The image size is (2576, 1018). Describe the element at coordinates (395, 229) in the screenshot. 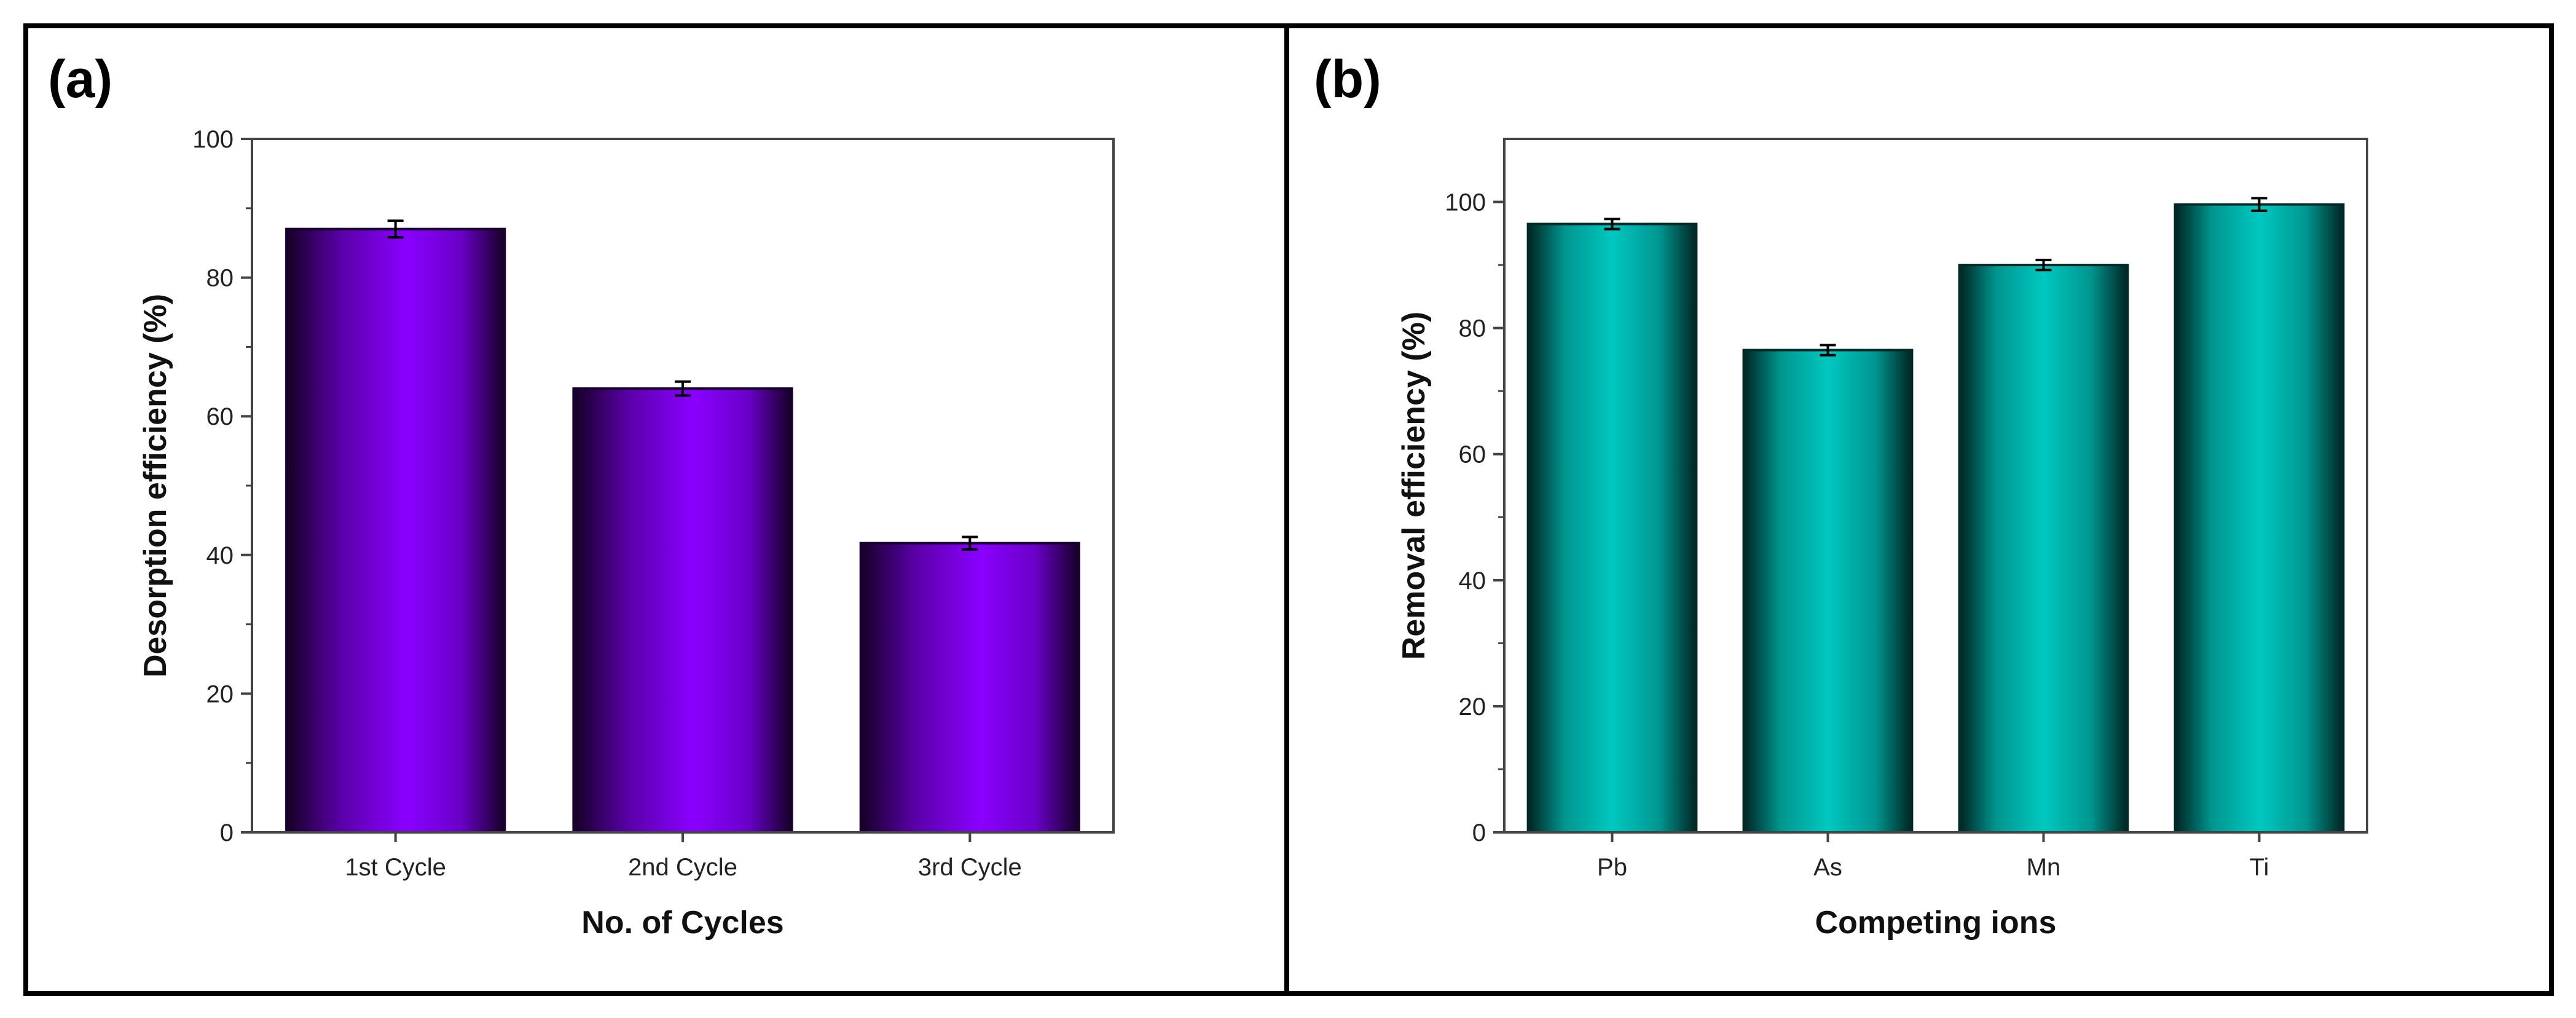

I see `errorbar-1st-cycle` at that location.